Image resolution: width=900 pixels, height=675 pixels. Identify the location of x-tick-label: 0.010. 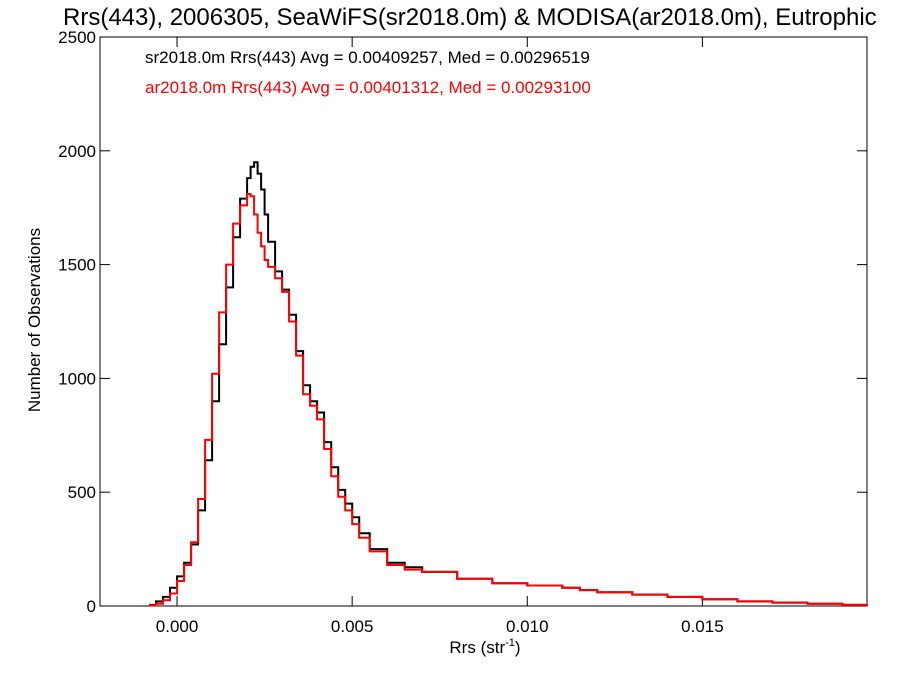
(527, 626).